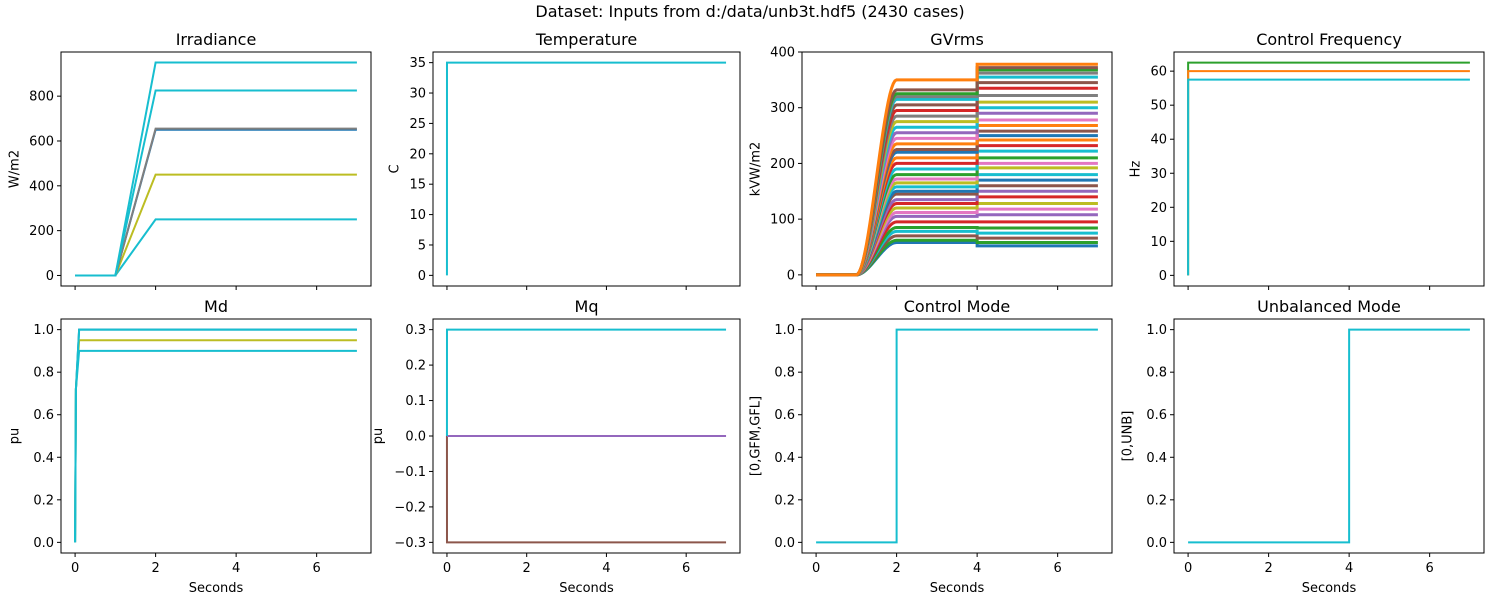 The height and width of the screenshot is (600, 1500). I want to click on y-tick-label: 800, so click(41, 97).